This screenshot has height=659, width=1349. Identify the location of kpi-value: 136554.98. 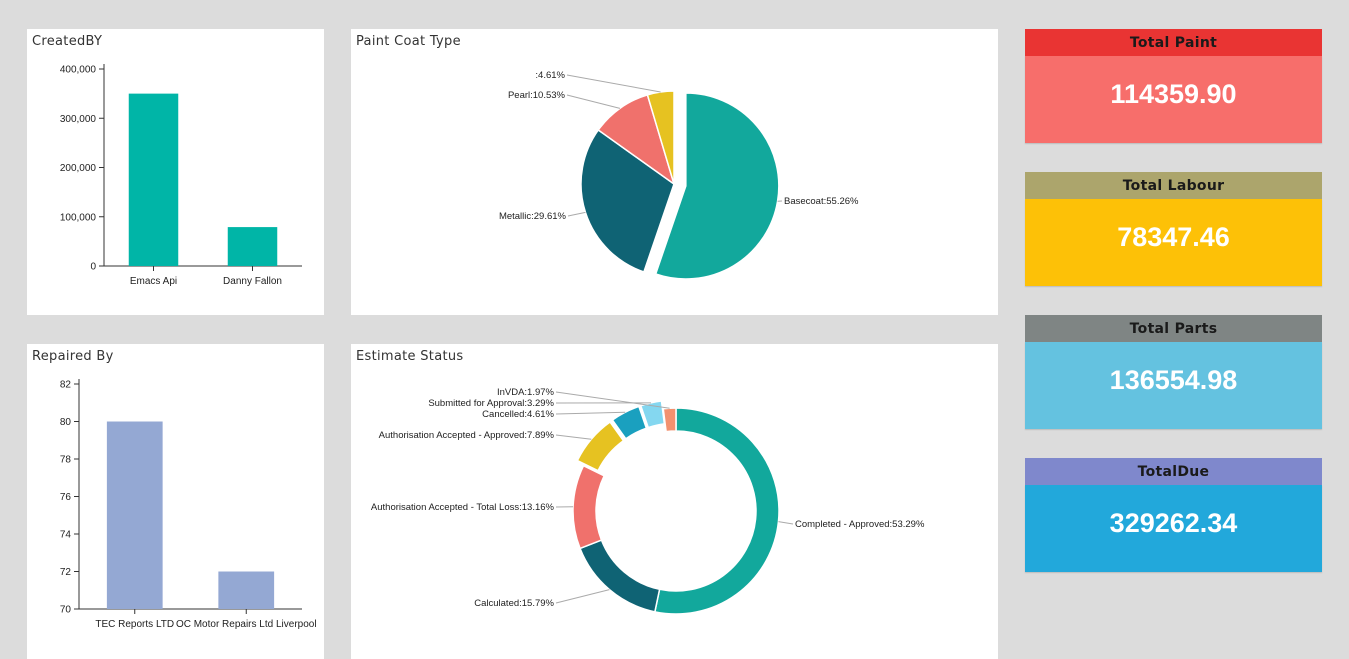
(1173, 385).